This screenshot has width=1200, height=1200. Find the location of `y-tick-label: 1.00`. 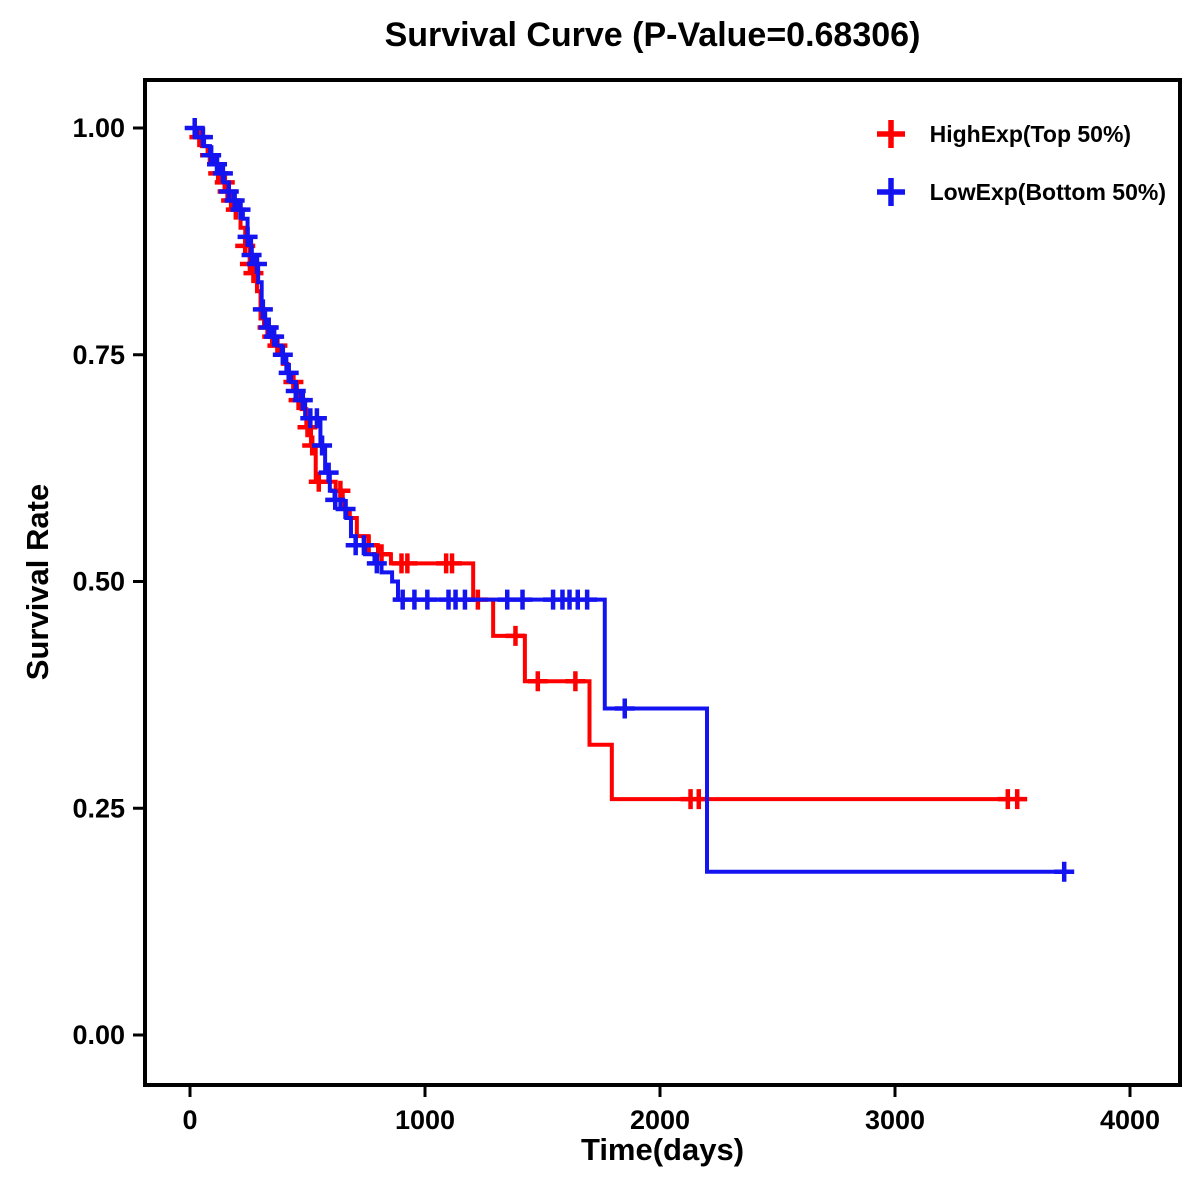

y-tick-label: 1.00 is located at coordinates (98, 128).